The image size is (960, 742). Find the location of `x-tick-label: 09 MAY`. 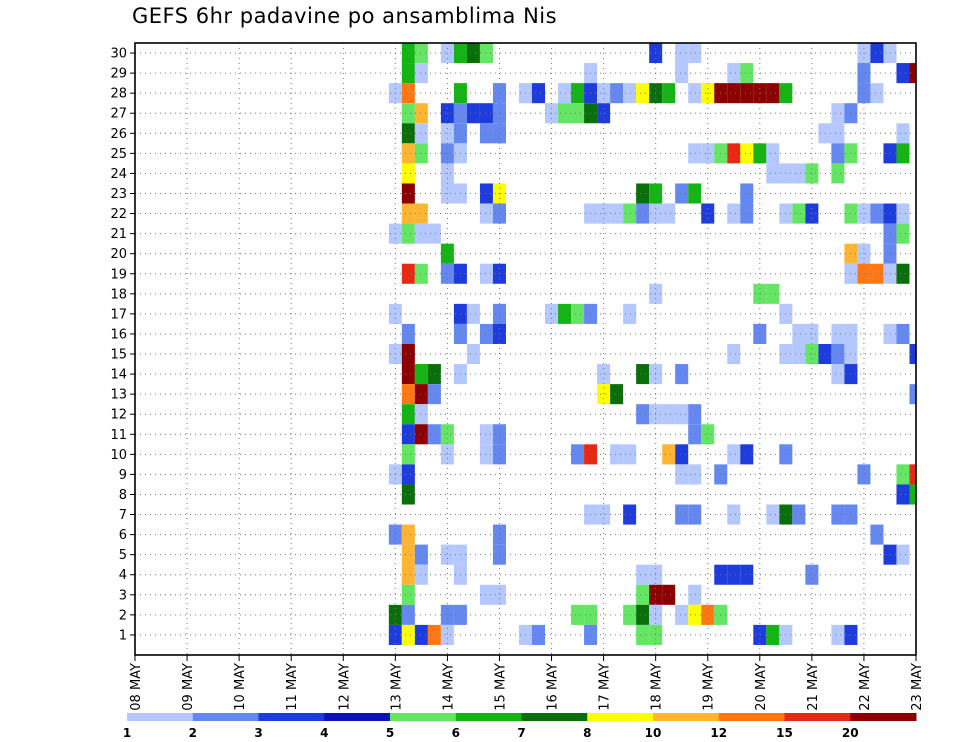

x-tick-label: 09 MAY is located at coordinates (188, 687).